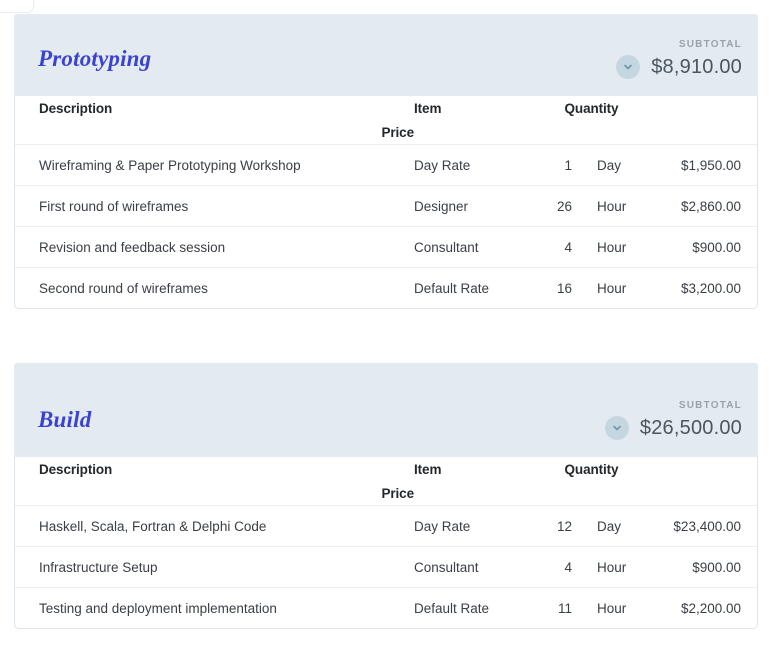  I want to click on section-title: Prototyping, so click(95, 58).